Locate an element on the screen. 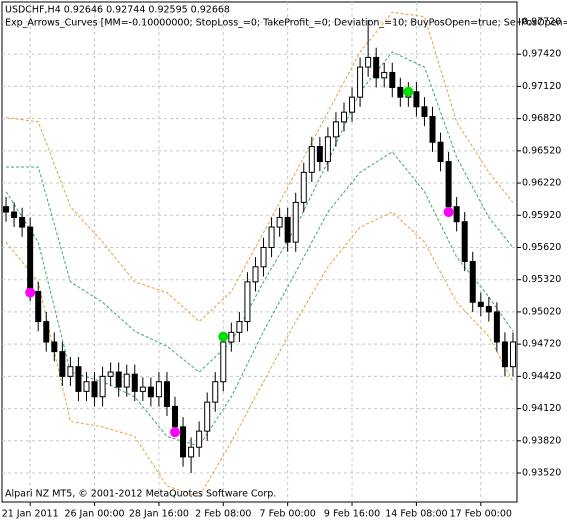 The height and width of the screenshot is (524, 567). x-tick-label: 26 Jan 00:00 is located at coordinates (94, 514).